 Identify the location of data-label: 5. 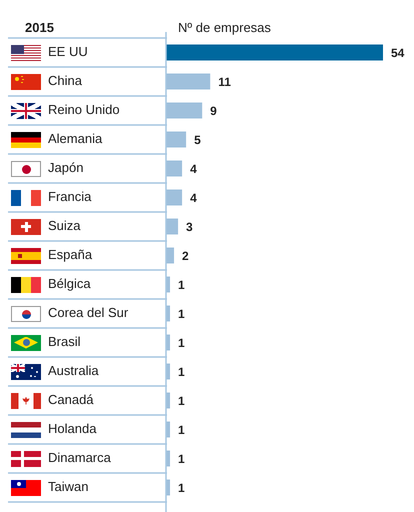
(198, 139).